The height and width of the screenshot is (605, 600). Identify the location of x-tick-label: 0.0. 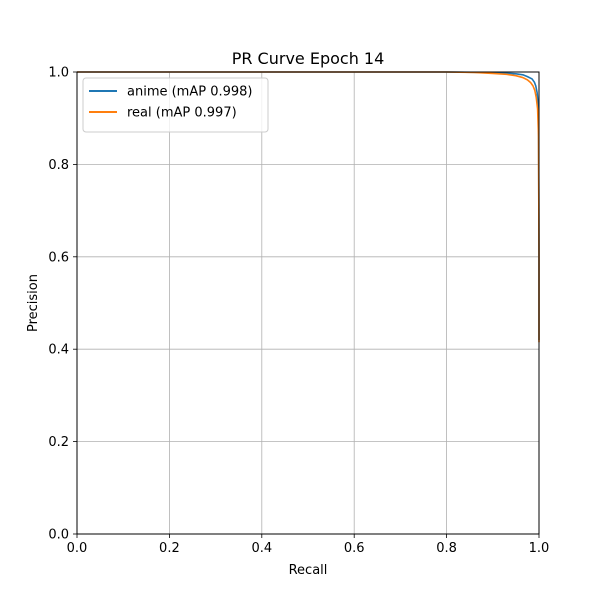
(77, 548).